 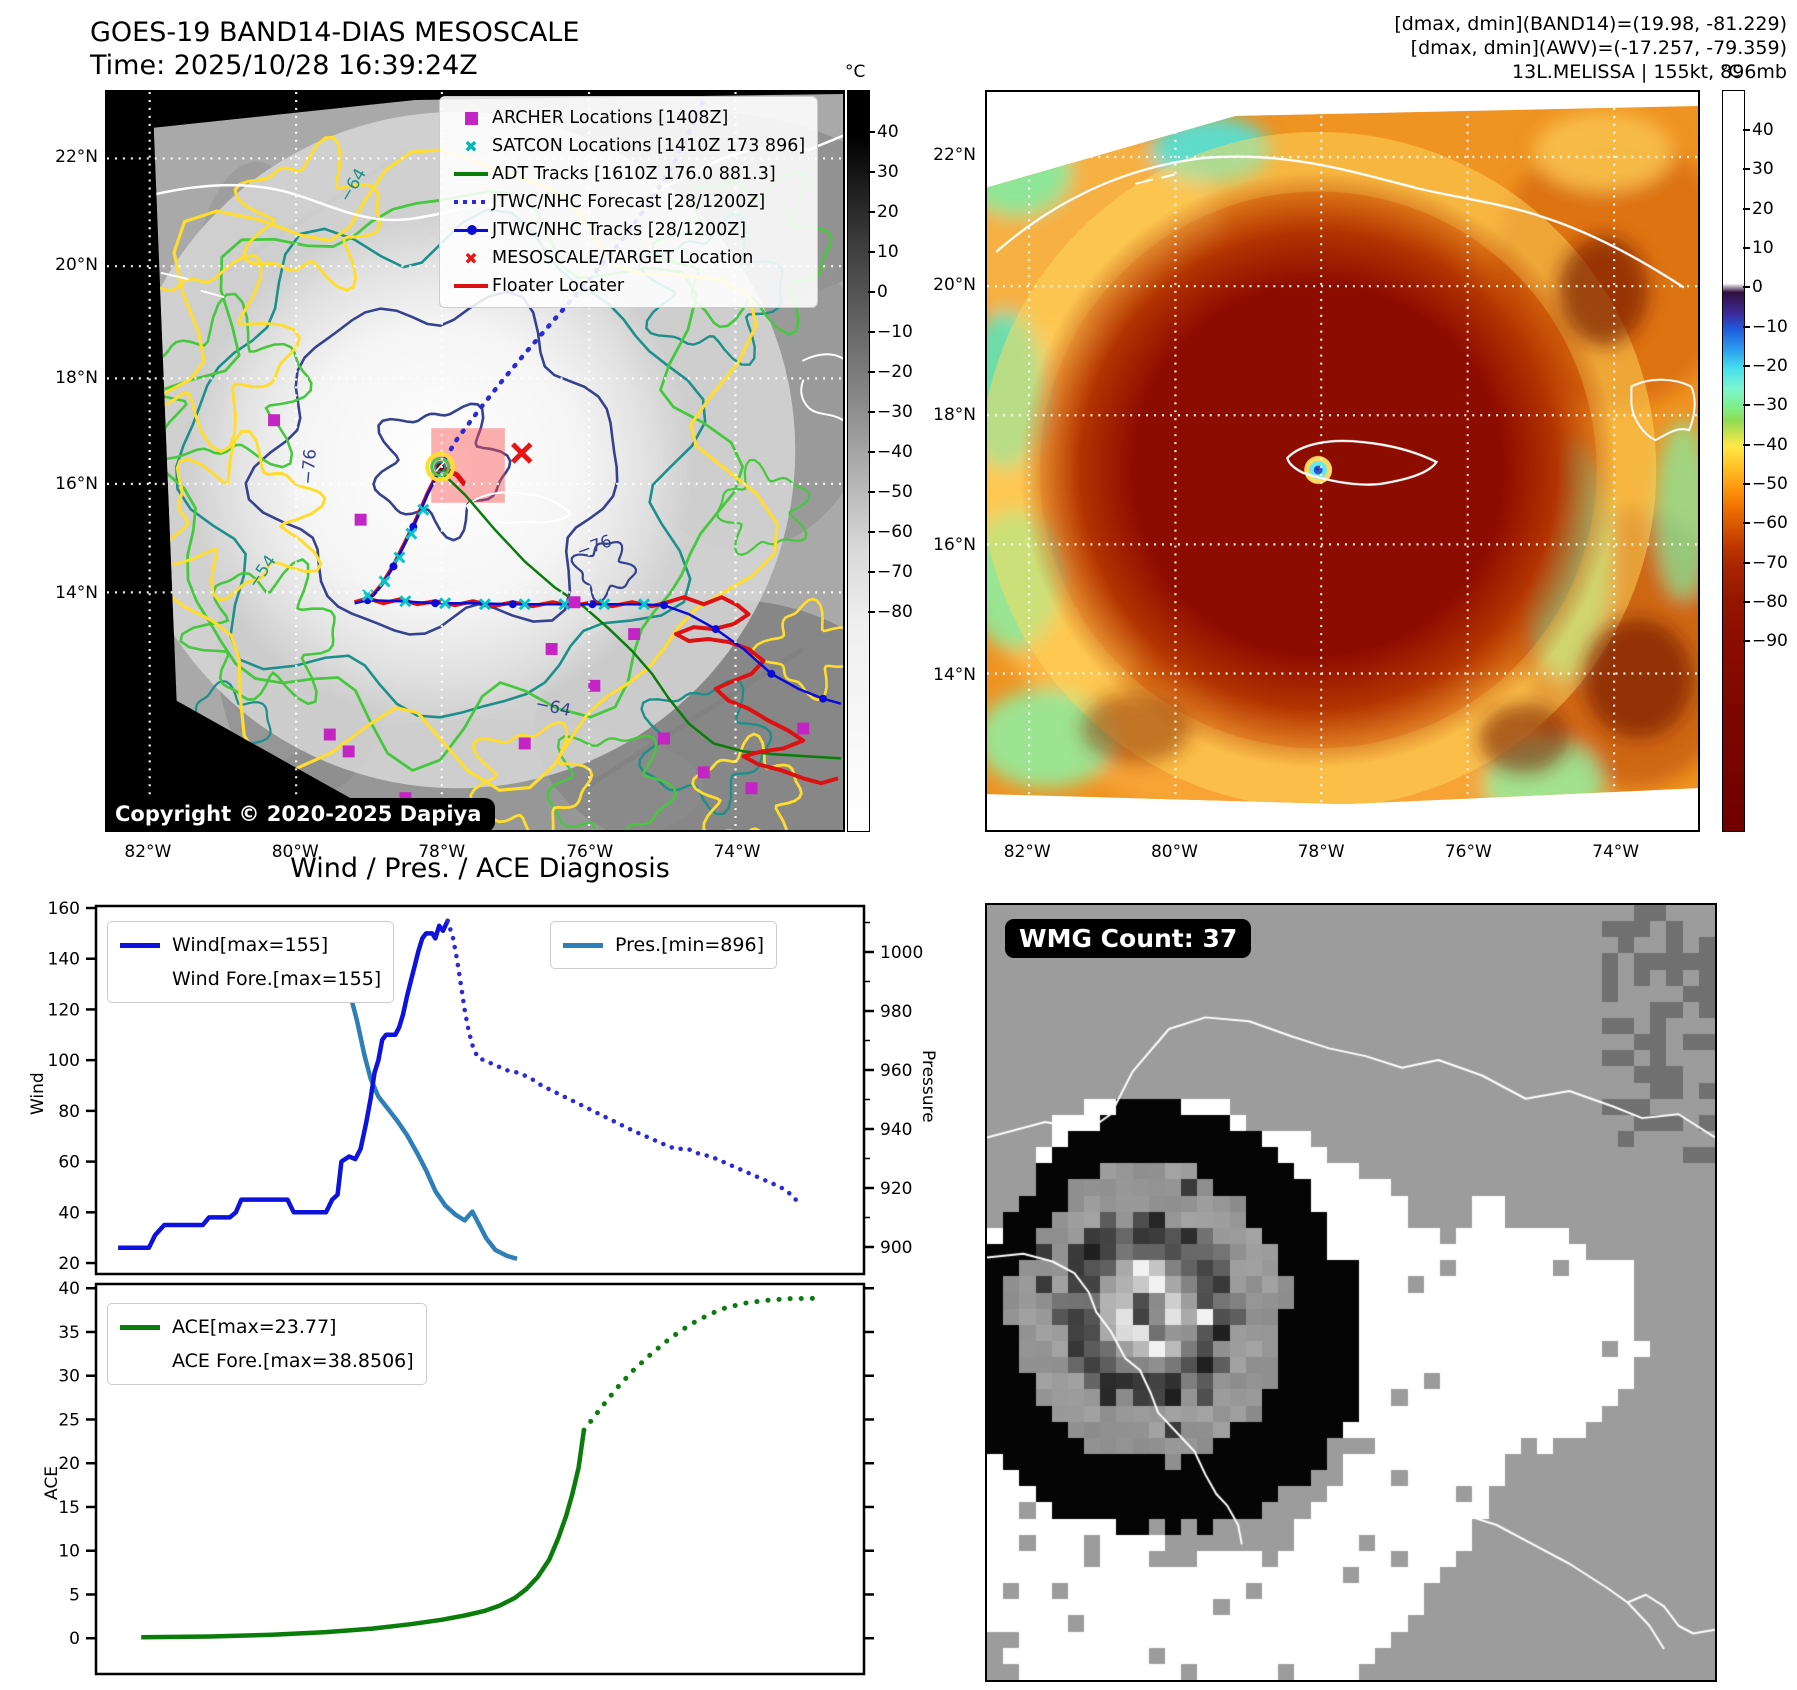 I want to click on legend-item: JTWC/NHC Forecast [28/1200Z], so click(x=627, y=202).